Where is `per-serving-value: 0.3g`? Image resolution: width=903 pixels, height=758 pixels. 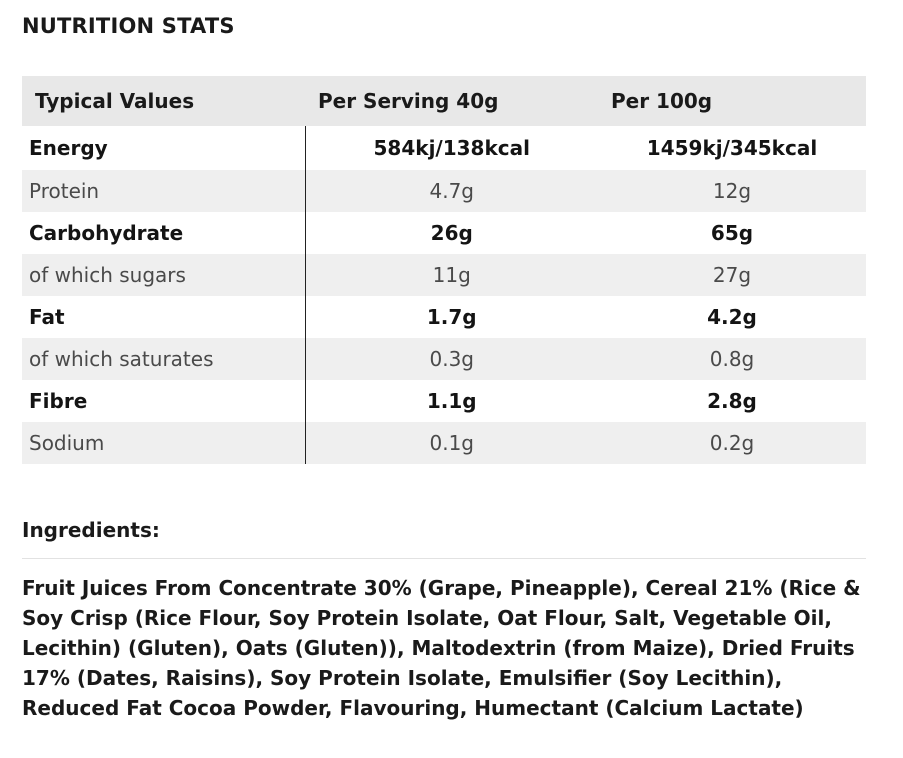
per-serving-value: 0.3g is located at coordinates (451, 359).